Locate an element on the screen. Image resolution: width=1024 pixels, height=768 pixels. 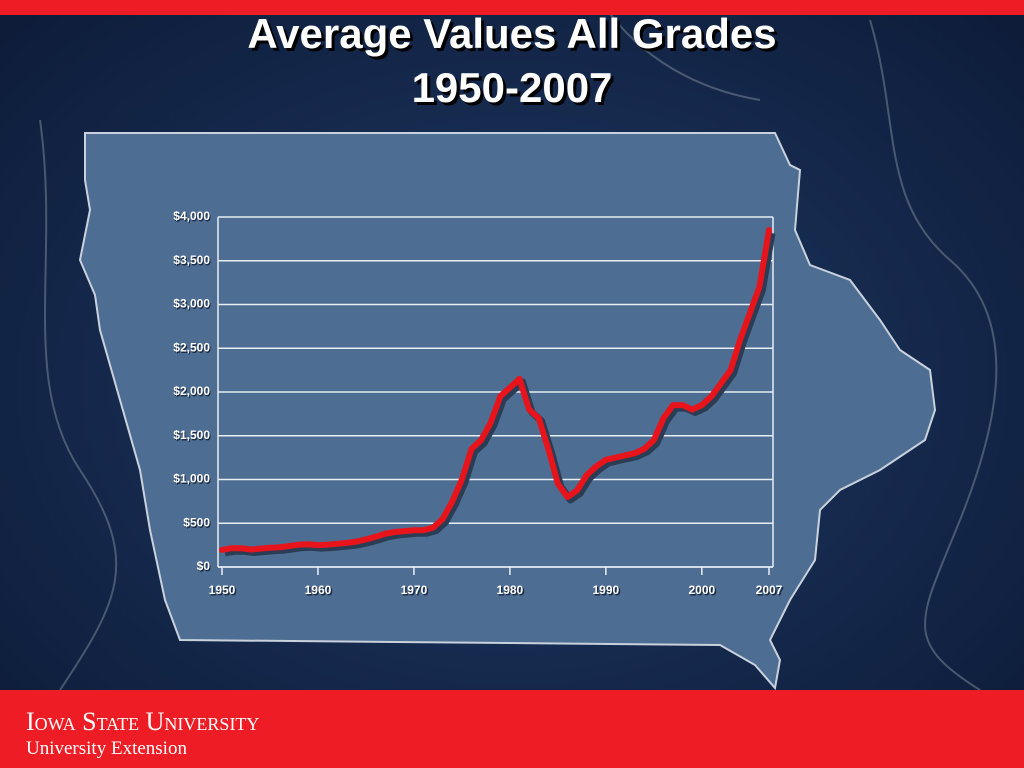
top-bar is located at coordinates (512, 7).